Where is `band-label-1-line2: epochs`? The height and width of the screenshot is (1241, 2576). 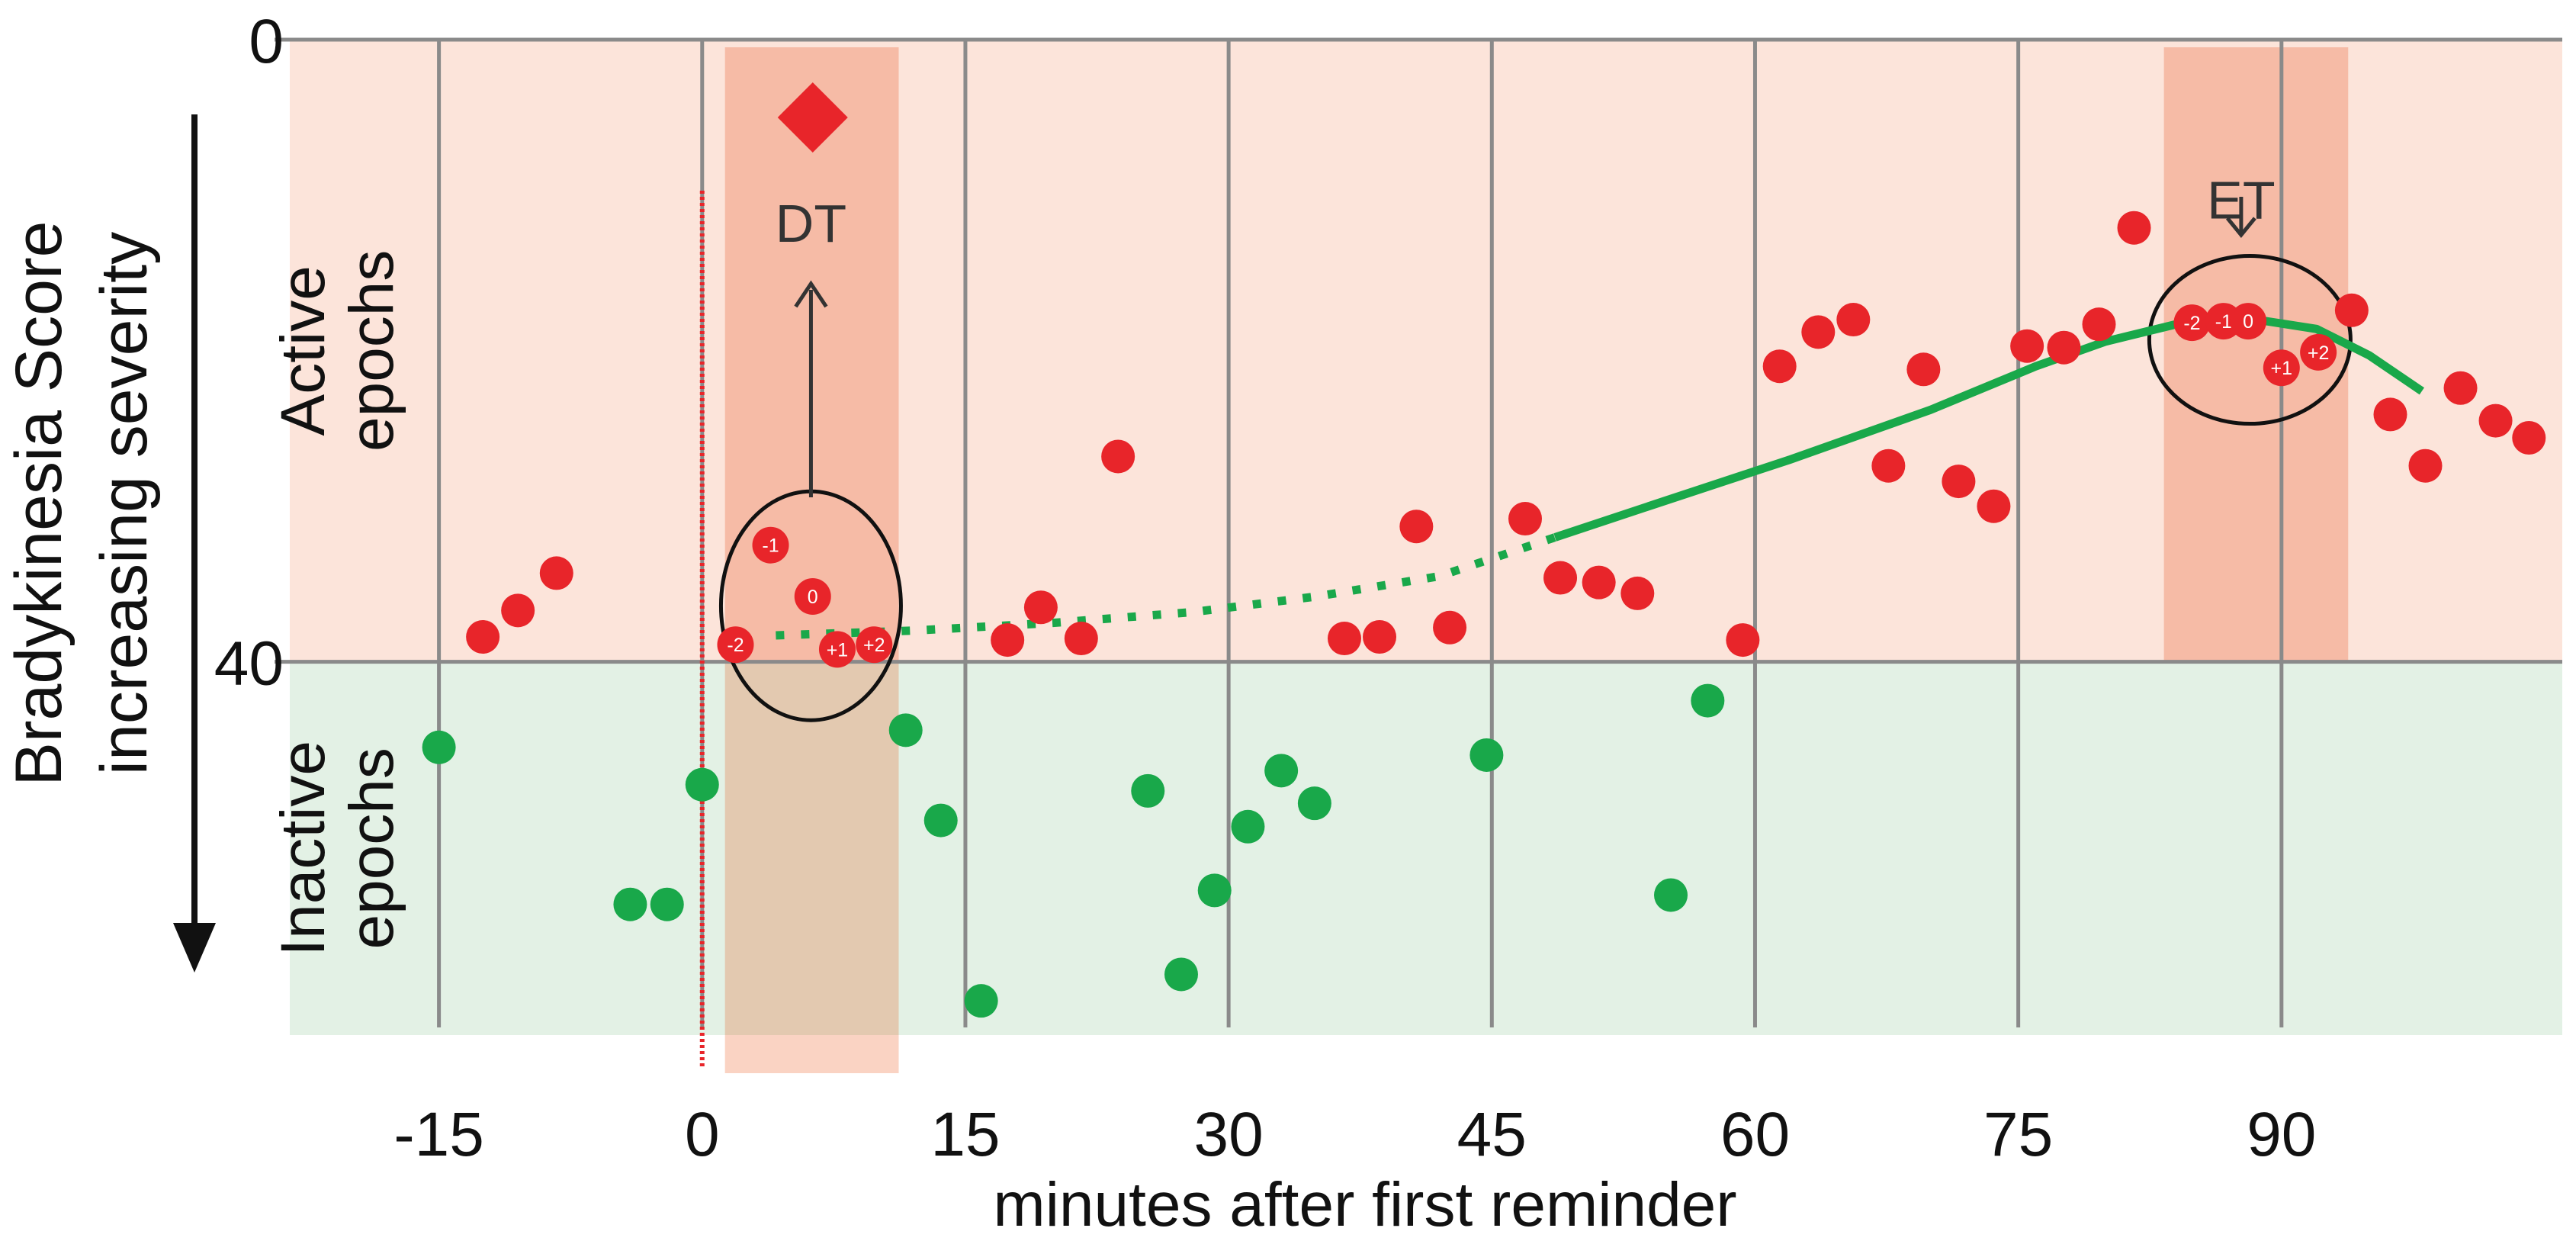
band-label-1-line2: epochs is located at coordinates (371, 848).